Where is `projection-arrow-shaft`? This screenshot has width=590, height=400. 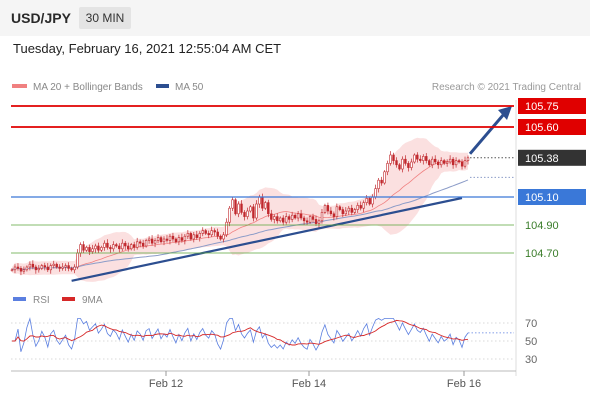 projection-arrow-shaft is located at coordinates (487, 134).